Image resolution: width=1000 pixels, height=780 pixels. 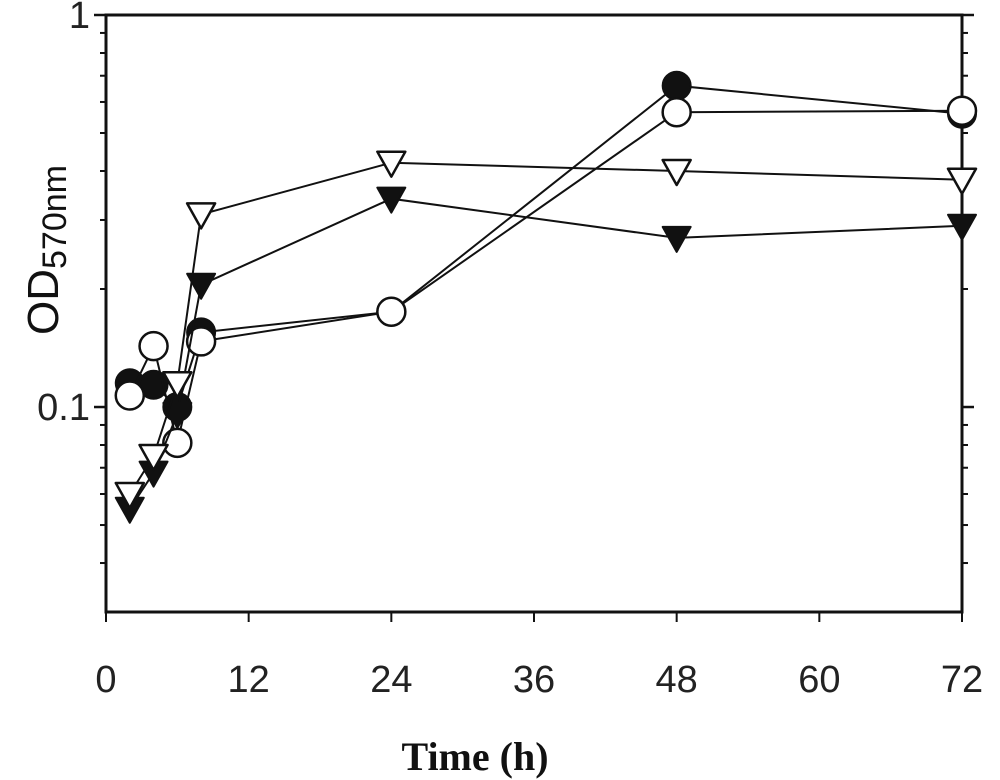 What do you see at coordinates (391, 680) in the screenshot?
I see `x-tick-label: 24` at bounding box center [391, 680].